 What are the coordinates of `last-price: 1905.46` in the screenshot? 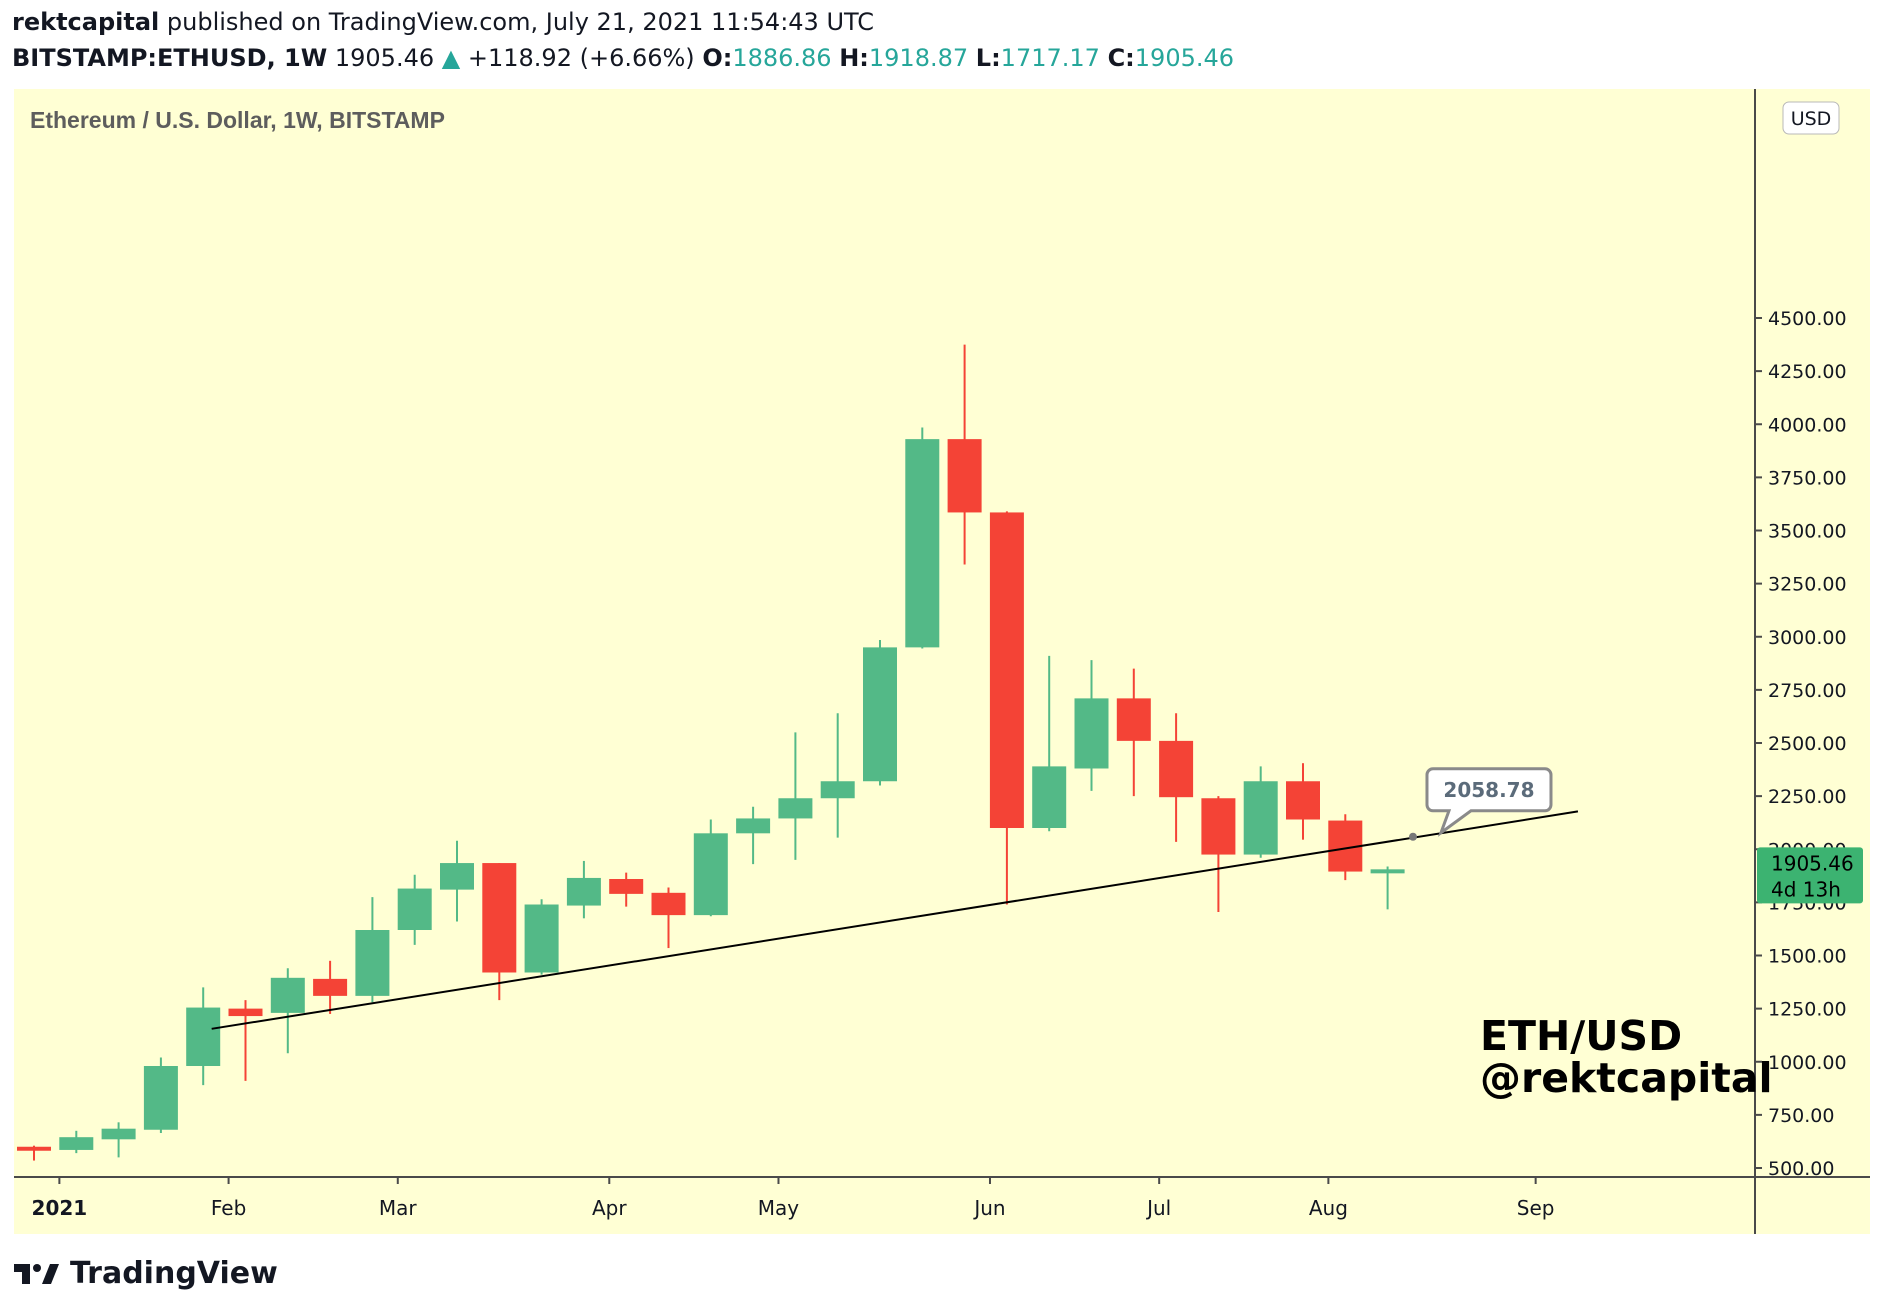 It's located at (384, 58).